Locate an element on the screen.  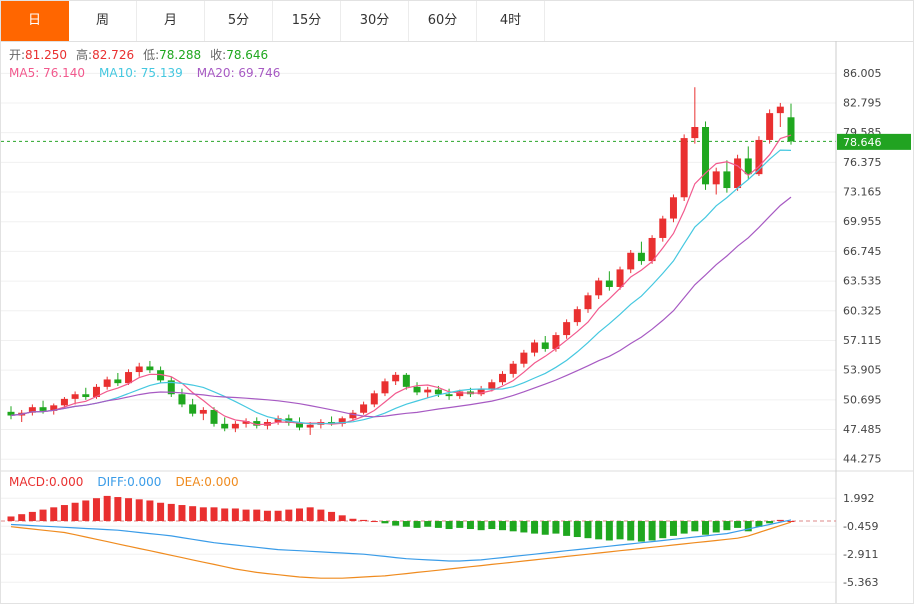
diff-line is located at coordinates (401, 540).